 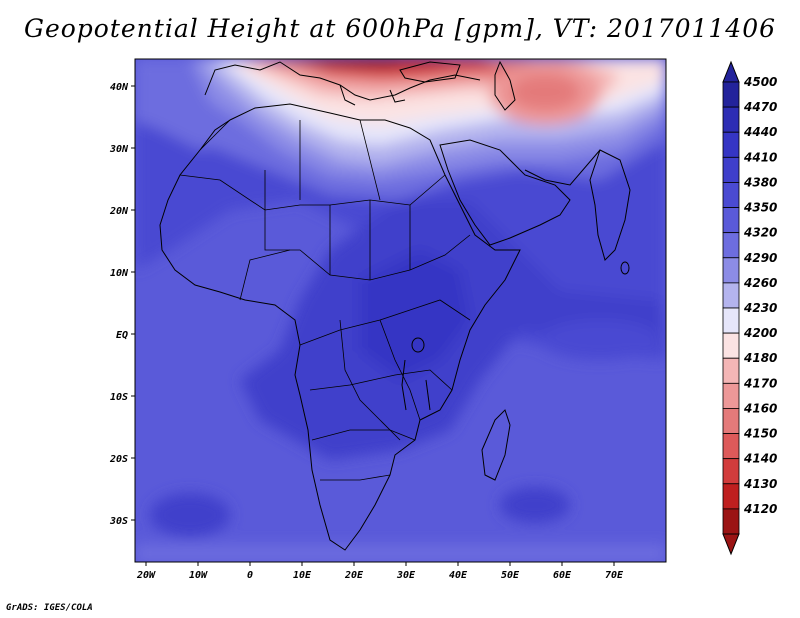 I want to click on colorbar-label: 4170, so click(x=760, y=383).